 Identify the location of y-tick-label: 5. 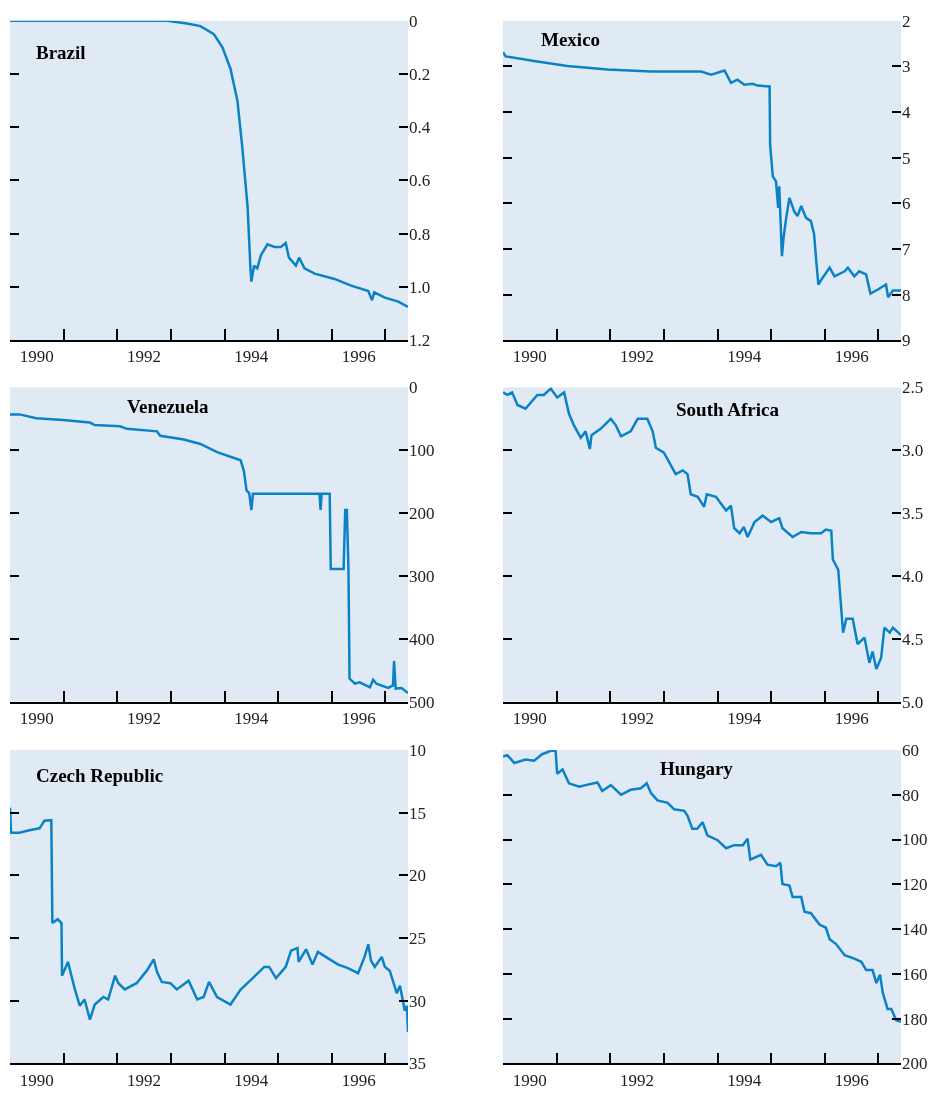
(906, 158).